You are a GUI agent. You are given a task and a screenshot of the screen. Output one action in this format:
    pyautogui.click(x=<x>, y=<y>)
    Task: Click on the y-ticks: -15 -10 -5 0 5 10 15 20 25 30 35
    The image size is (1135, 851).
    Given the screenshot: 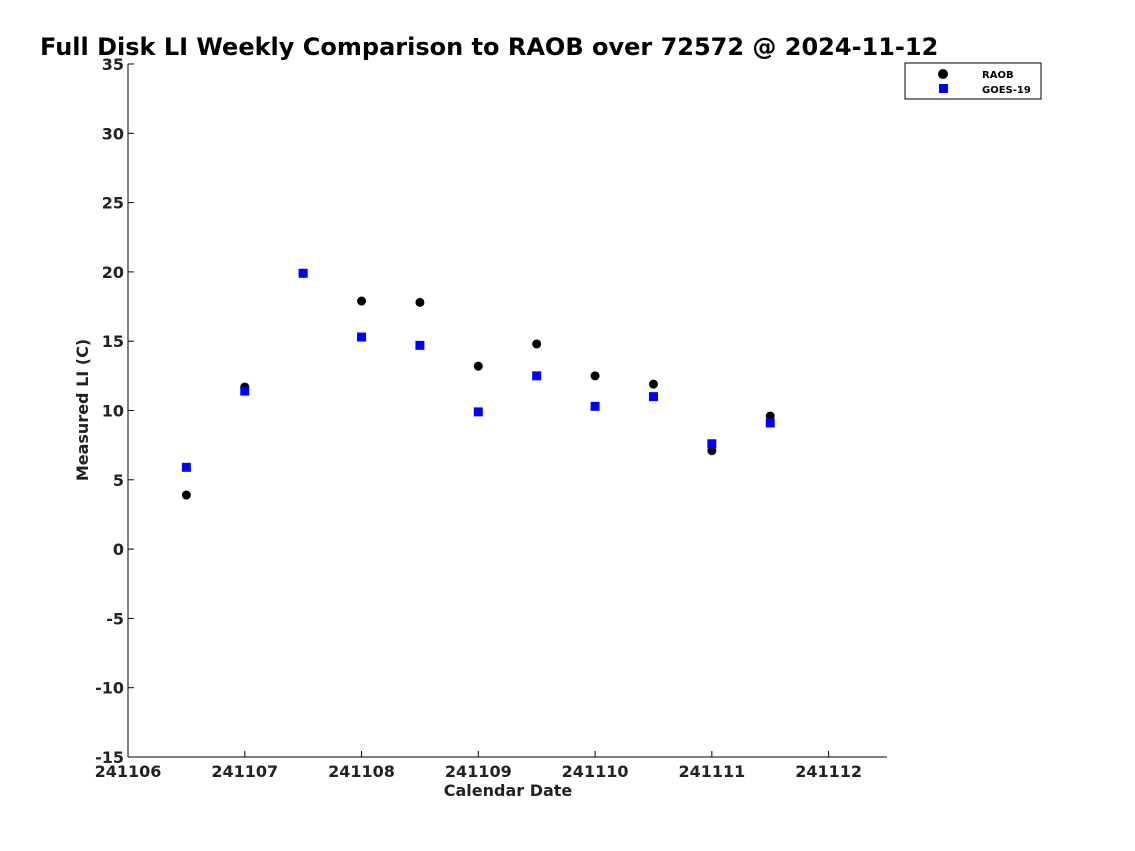 What is the action you would take?
    pyautogui.click(x=114, y=411)
    